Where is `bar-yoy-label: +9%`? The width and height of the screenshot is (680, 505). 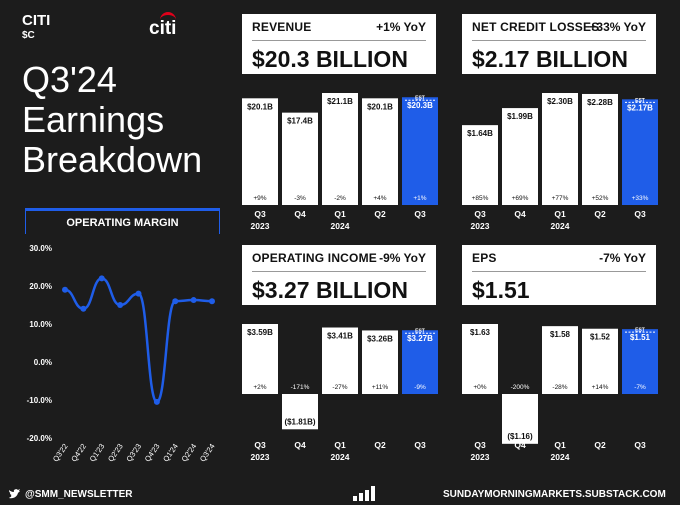 bar-yoy-label: +9% is located at coordinates (259, 198).